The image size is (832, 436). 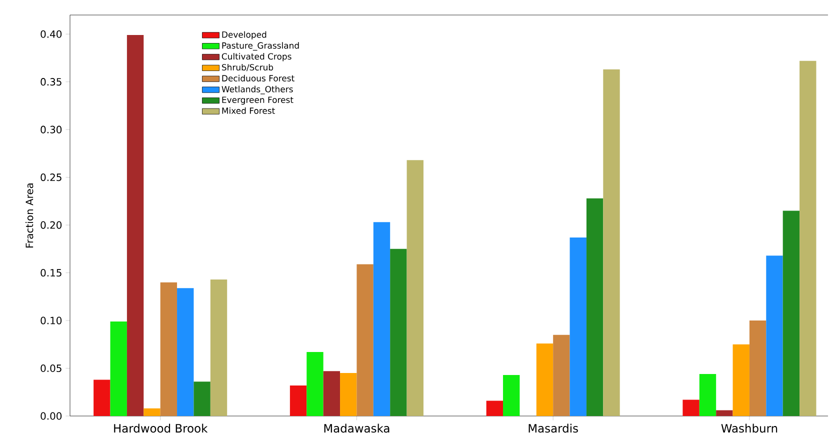 I want to click on legend-label: Wetlands_Others, so click(x=257, y=90).